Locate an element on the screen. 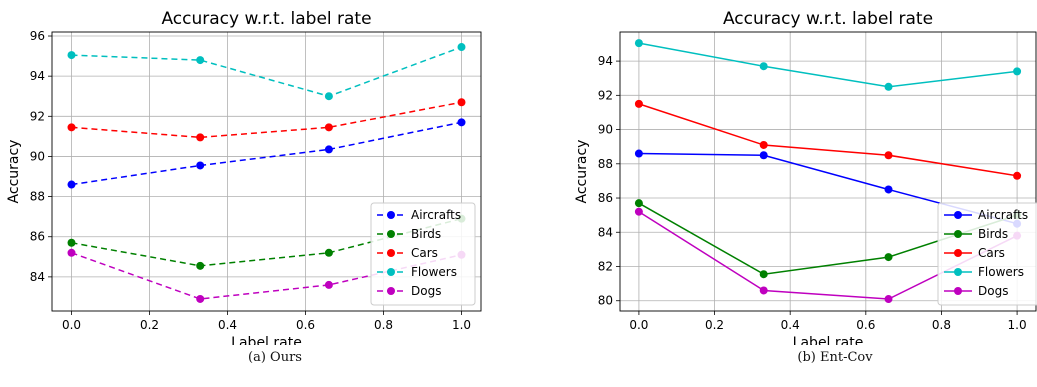  chart-a-ylabel: Accuracy is located at coordinates (14, 172).